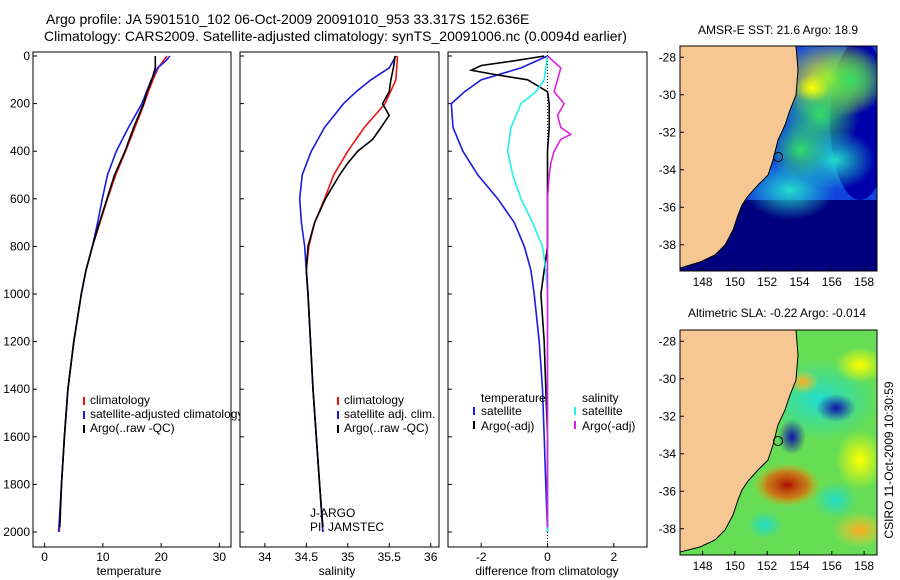 This screenshot has width=900, height=580. I want to click on y-tick-label: 200, so click(20, 104).